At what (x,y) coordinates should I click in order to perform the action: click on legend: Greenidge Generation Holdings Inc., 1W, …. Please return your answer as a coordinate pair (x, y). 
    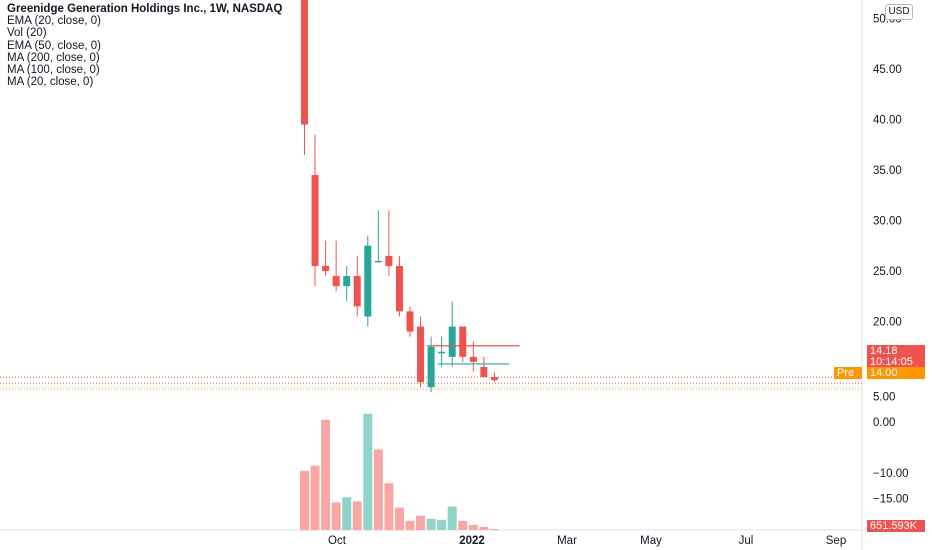
    Looking at the image, I should click on (144, 45).